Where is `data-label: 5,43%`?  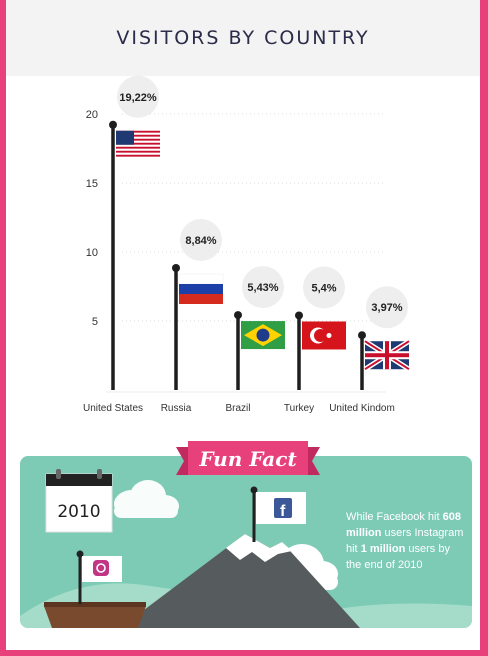
data-label: 5,43% is located at coordinates (262, 288).